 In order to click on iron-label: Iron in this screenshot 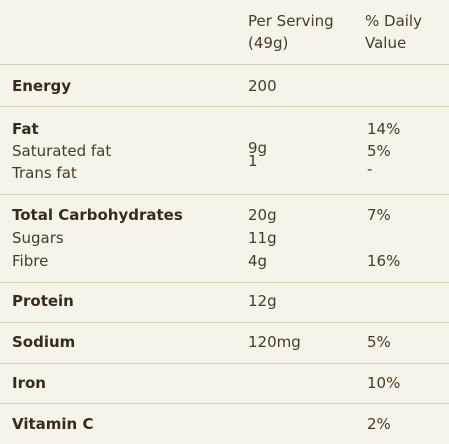, I will do `click(29, 383)`.